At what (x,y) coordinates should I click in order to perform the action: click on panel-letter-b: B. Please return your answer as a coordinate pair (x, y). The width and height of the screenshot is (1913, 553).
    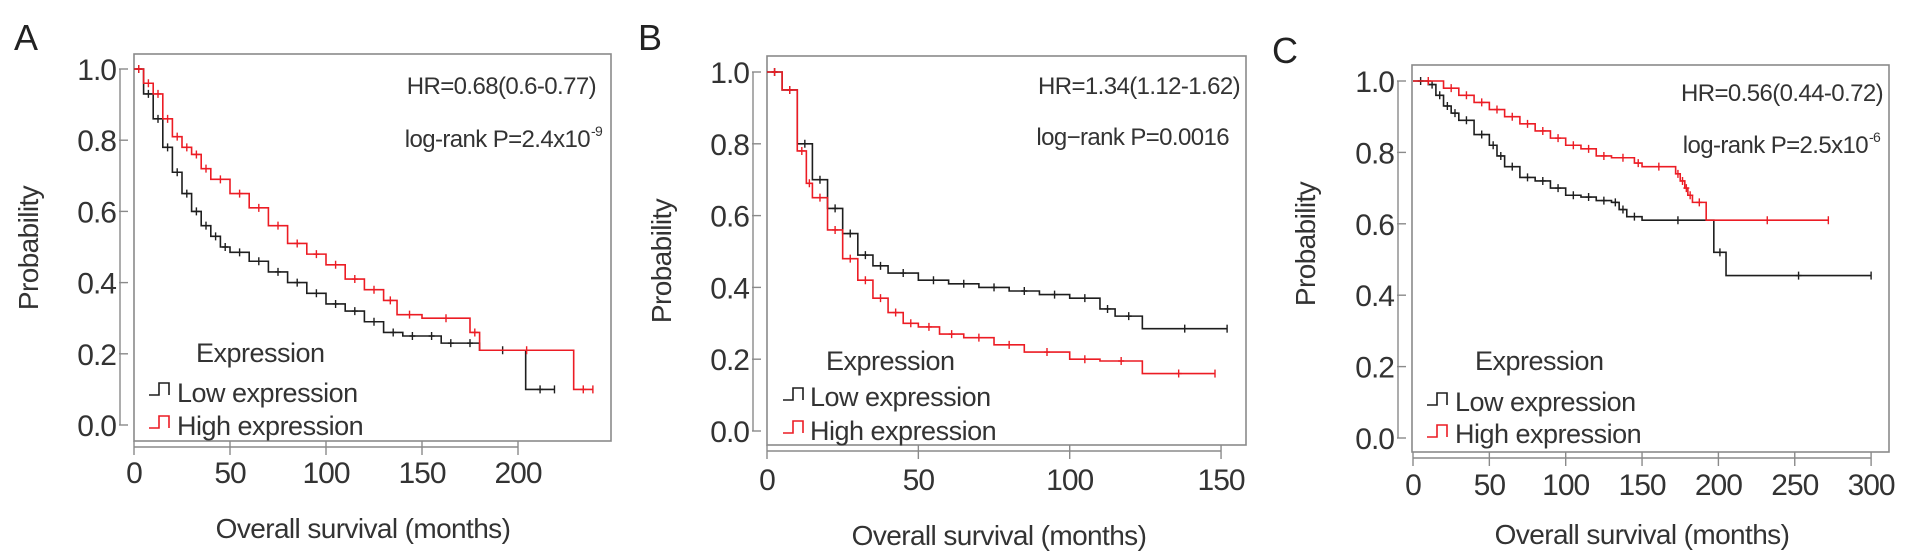
    Looking at the image, I should click on (650, 37).